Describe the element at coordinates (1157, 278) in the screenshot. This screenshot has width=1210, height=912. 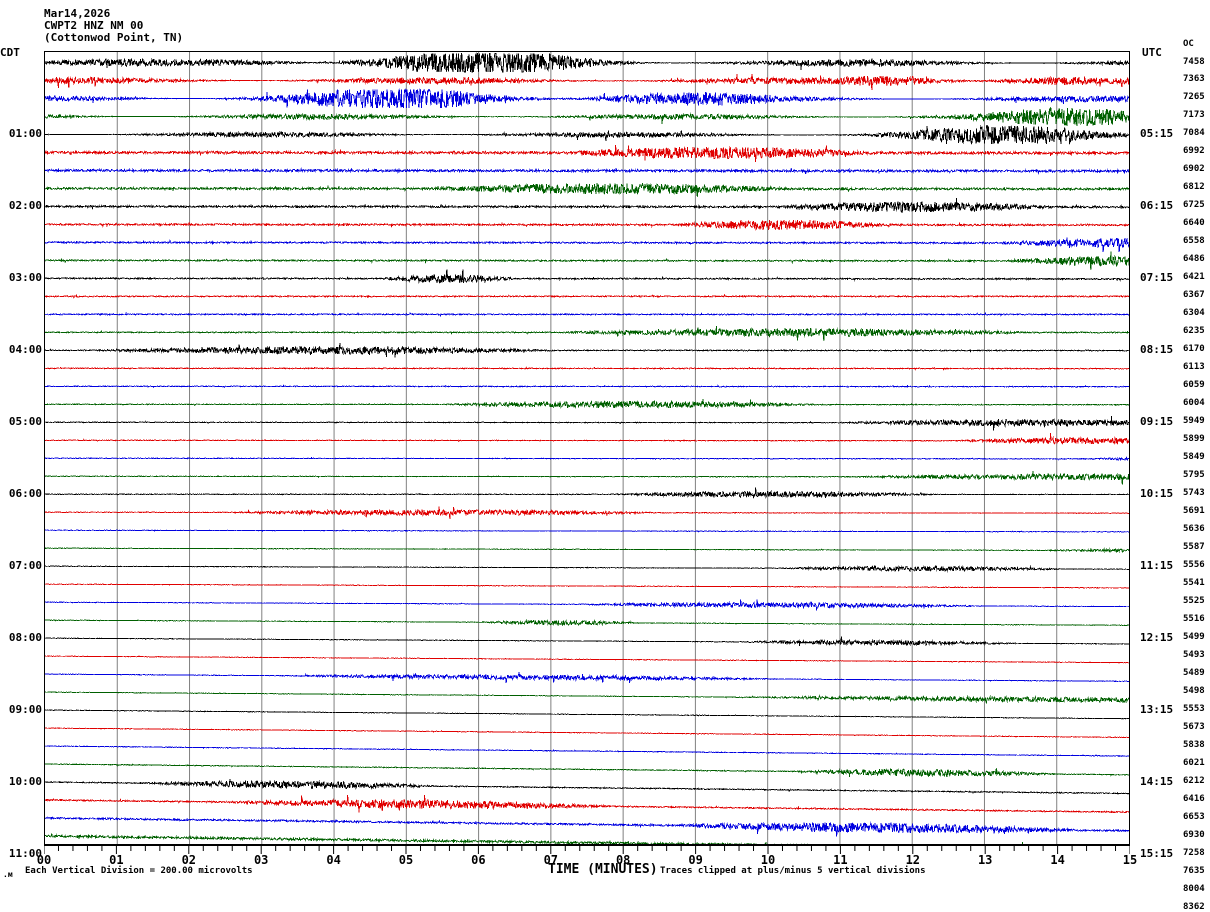
I see `right-time-tick: 07:15` at that location.